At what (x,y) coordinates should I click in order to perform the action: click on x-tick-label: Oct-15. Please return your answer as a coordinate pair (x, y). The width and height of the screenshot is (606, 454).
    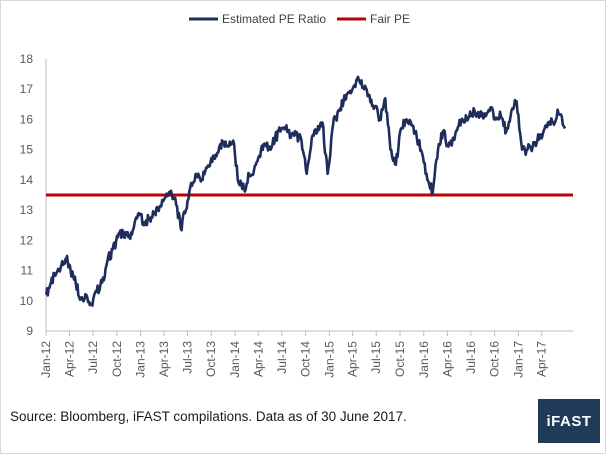
    Looking at the image, I should click on (400, 359).